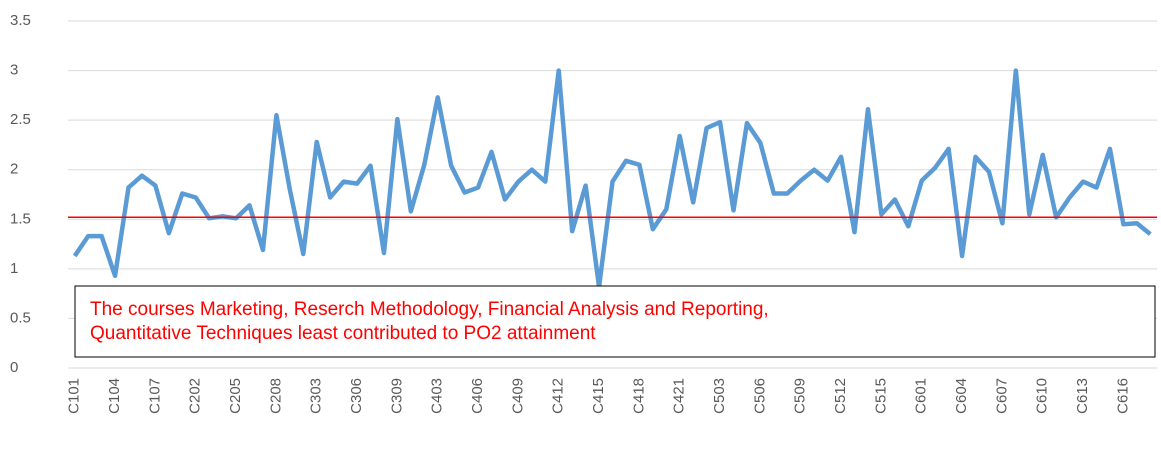 The width and height of the screenshot is (1161, 461). I want to click on annotation-box, so click(615, 321).